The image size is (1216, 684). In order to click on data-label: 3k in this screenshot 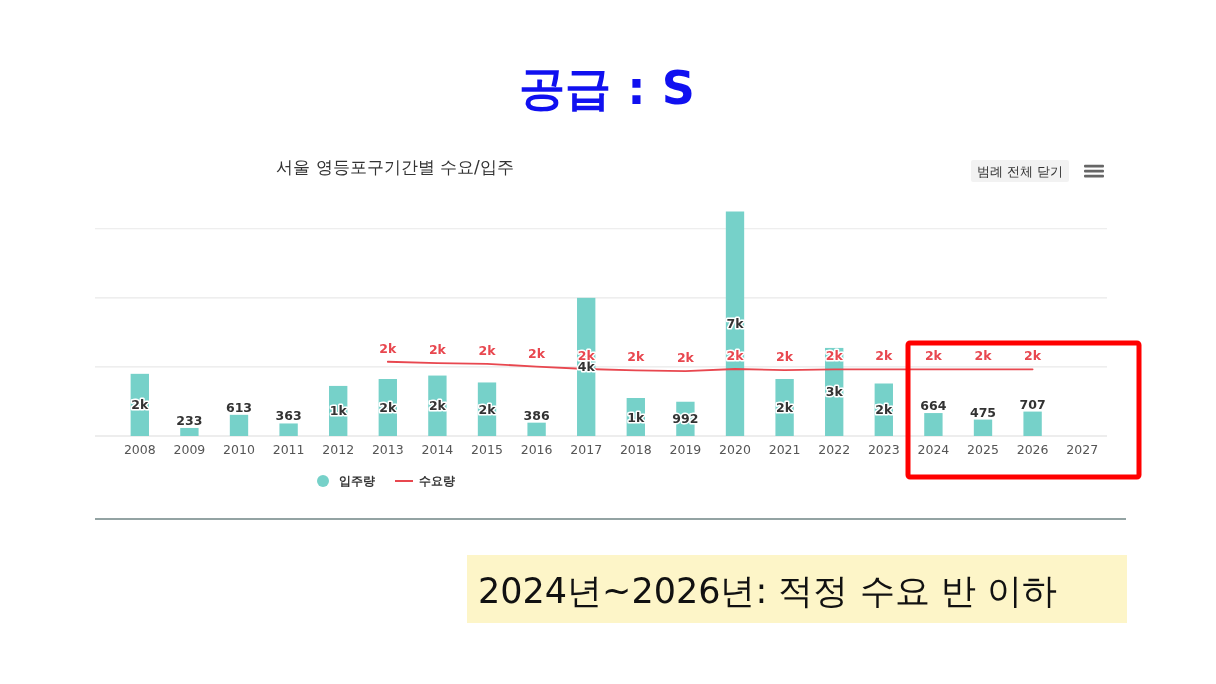, I will do `click(834, 392)`.